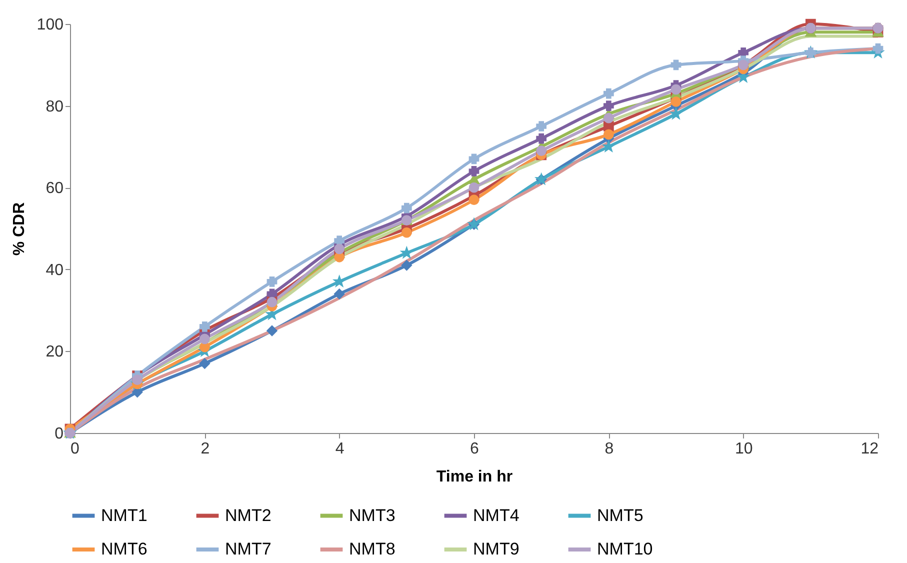 The image size is (907, 563). Describe the element at coordinates (55, 270) in the screenshot. I see `y-tick-label: 40` at that location.